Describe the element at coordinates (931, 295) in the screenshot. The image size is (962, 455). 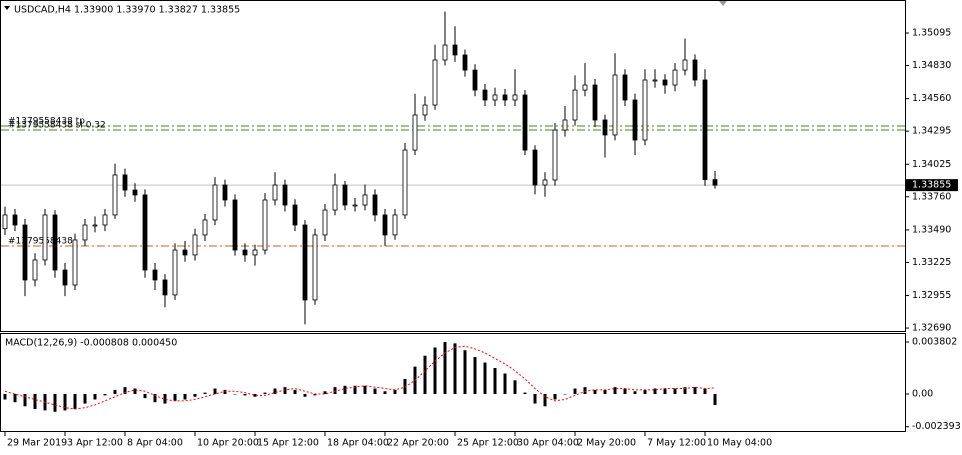
I see `y-tick-label: 1.32955` at that location.